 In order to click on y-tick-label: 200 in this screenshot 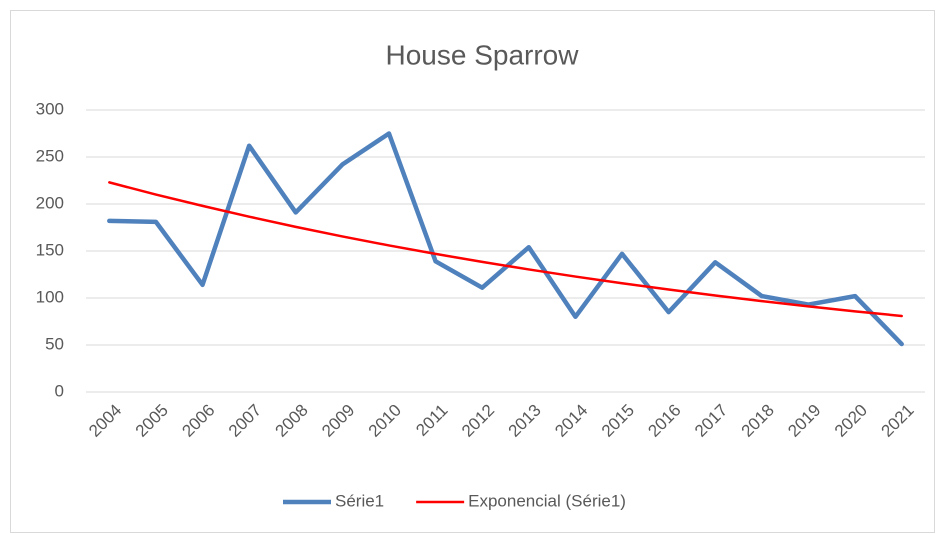, I will do `click(50, 202)`.